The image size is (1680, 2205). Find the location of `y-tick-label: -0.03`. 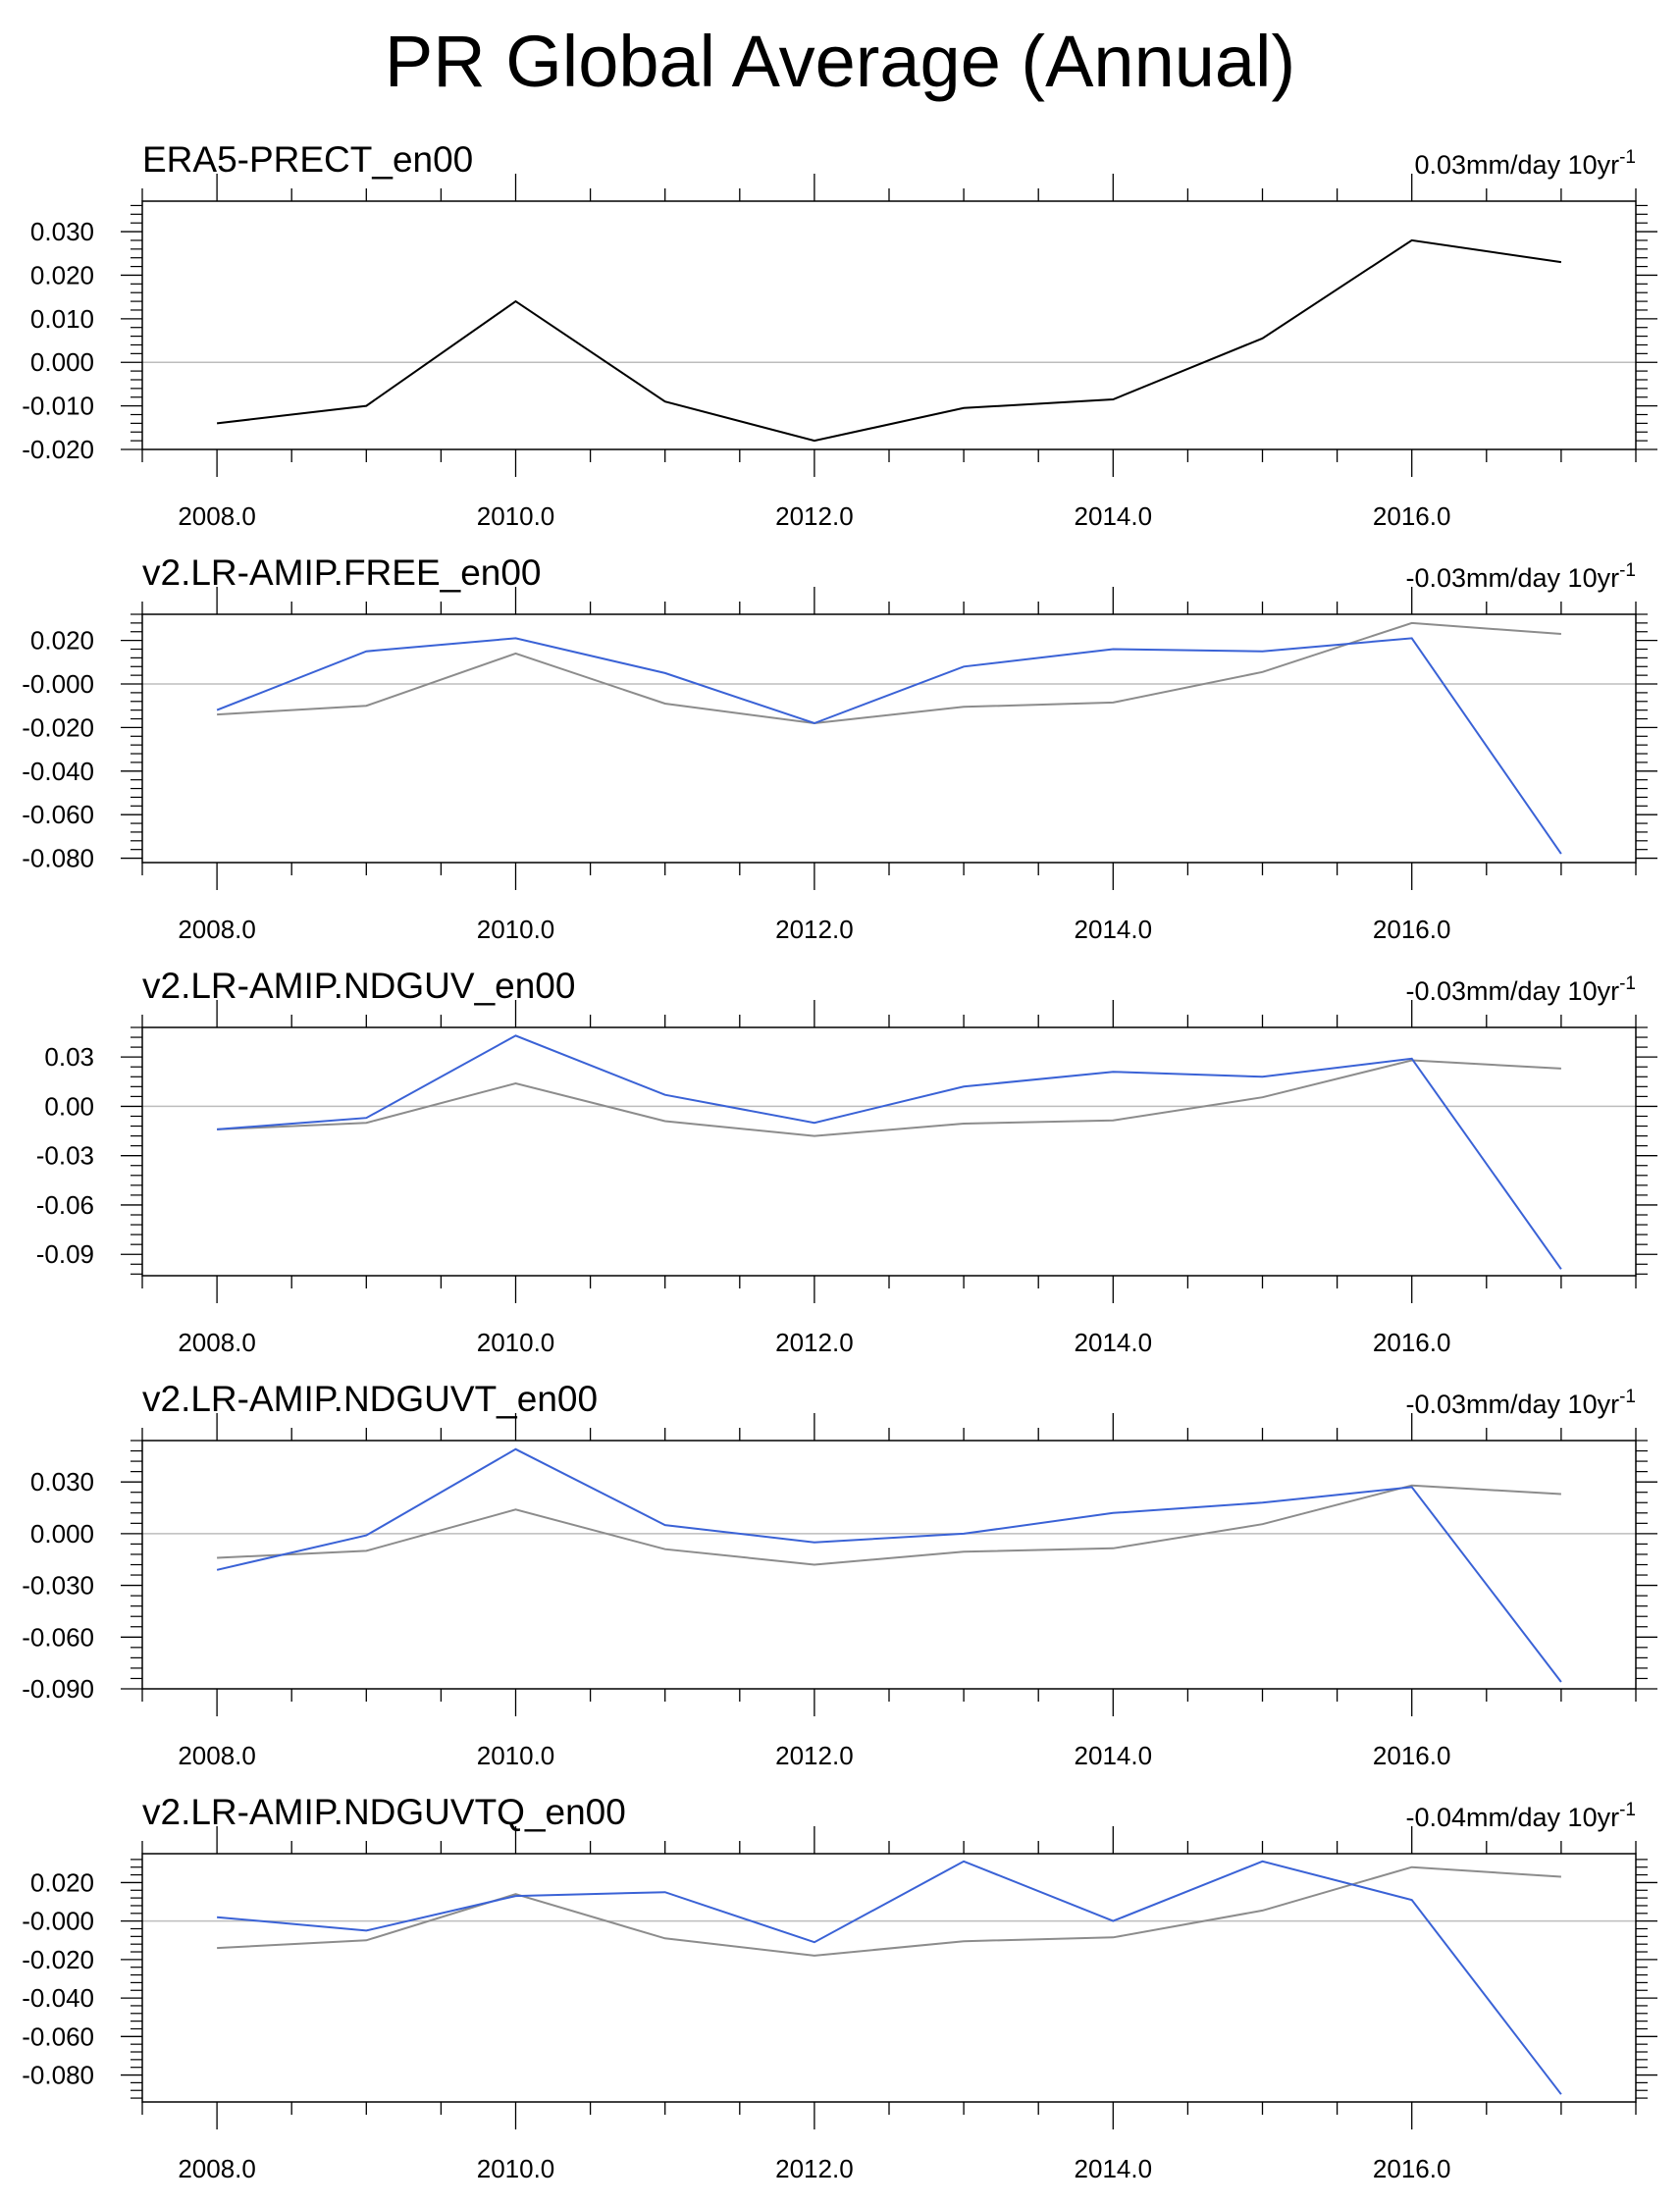

y-tick-label: -0.03 is located at coordinates (65, 1156).